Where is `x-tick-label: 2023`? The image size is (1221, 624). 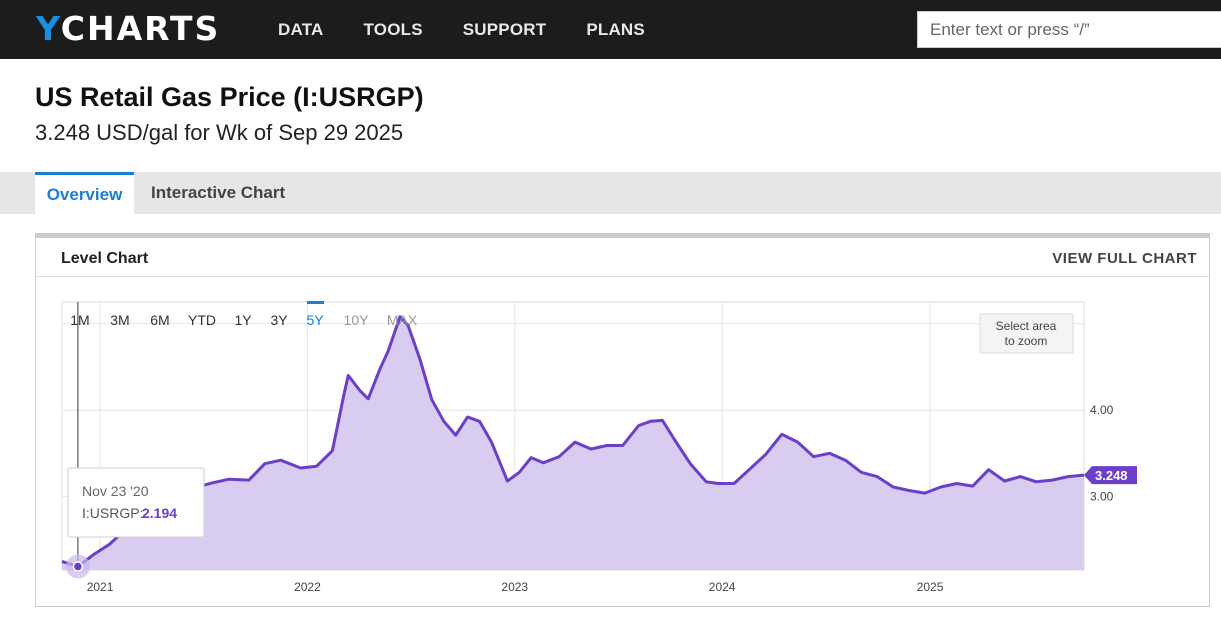
x-tick-label: 2023 is located at coordinates (514, 587).